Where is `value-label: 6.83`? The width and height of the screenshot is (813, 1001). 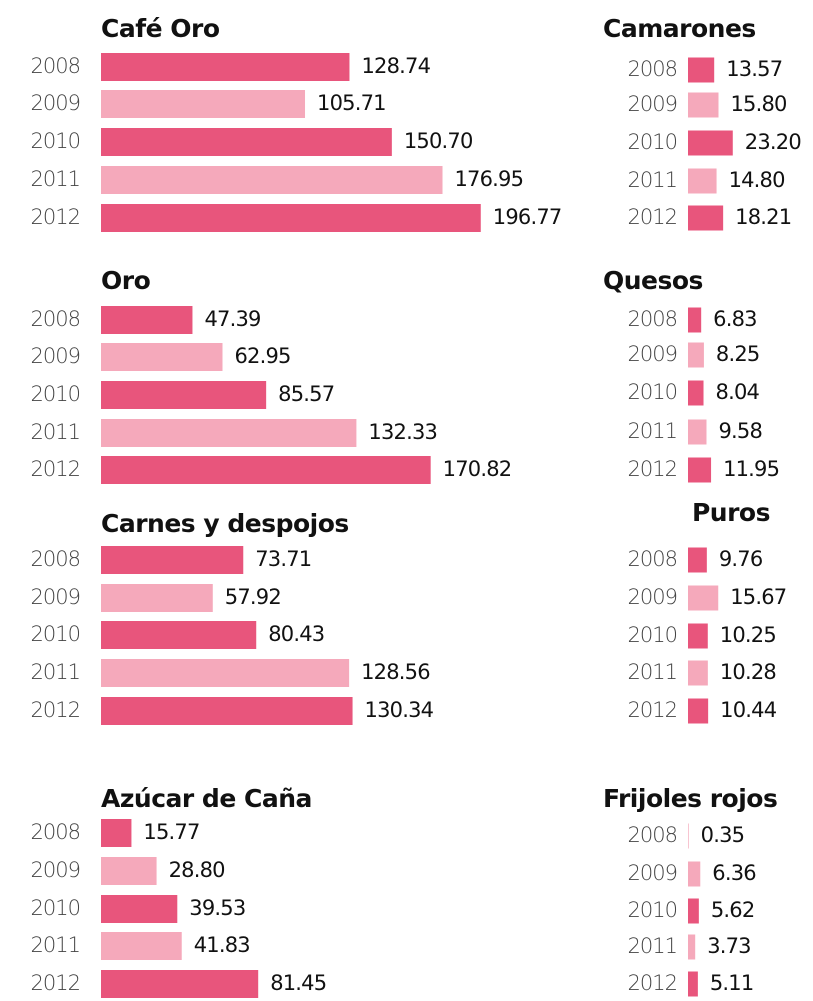
value-label: 6.83 is located at coordinates (735, 319).